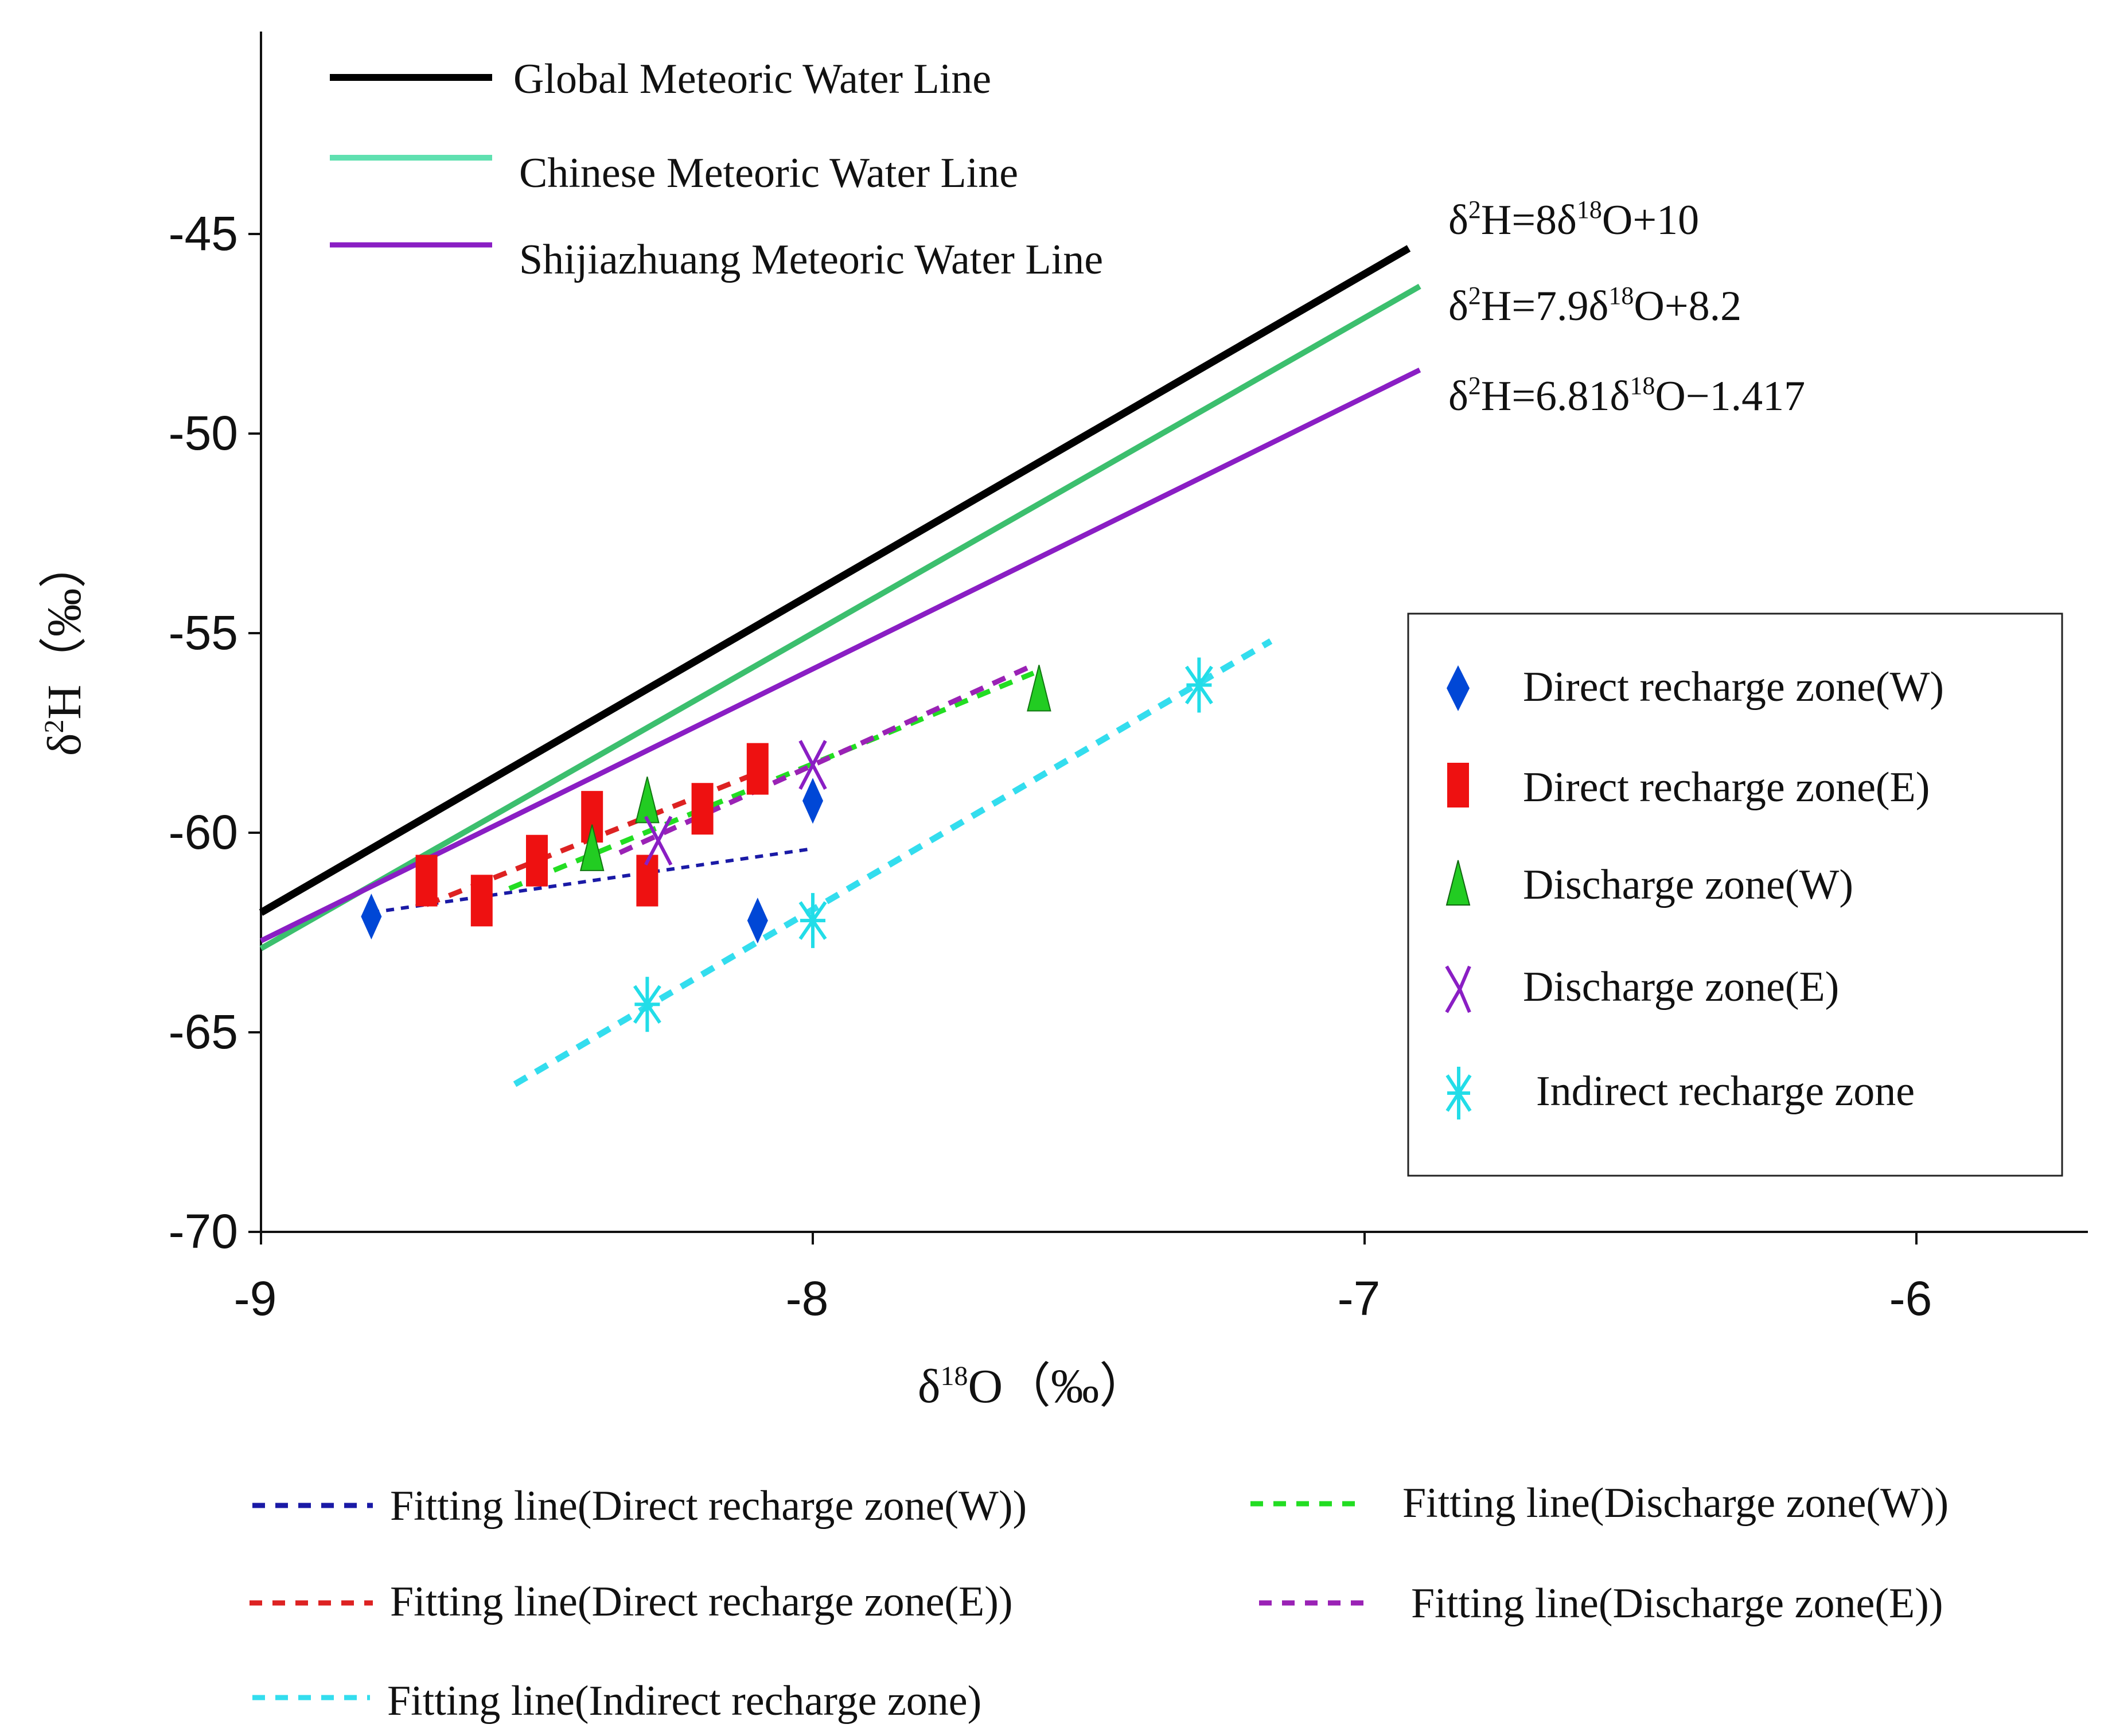 This screenshot has height=1736, width=2112. What do you see at coordinates (204, 1032) in the screenshot?
I see `y-tick-label: -65` at bounding box center [204, 1032].